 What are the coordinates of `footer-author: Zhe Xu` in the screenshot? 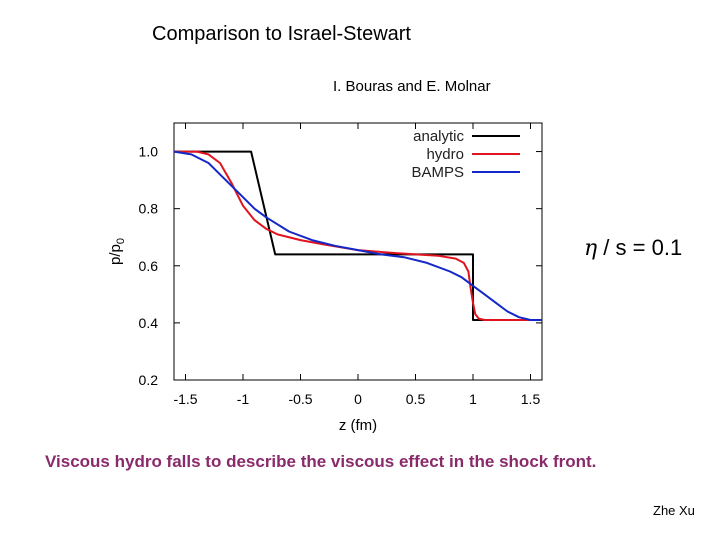 It's located at (674, 510).